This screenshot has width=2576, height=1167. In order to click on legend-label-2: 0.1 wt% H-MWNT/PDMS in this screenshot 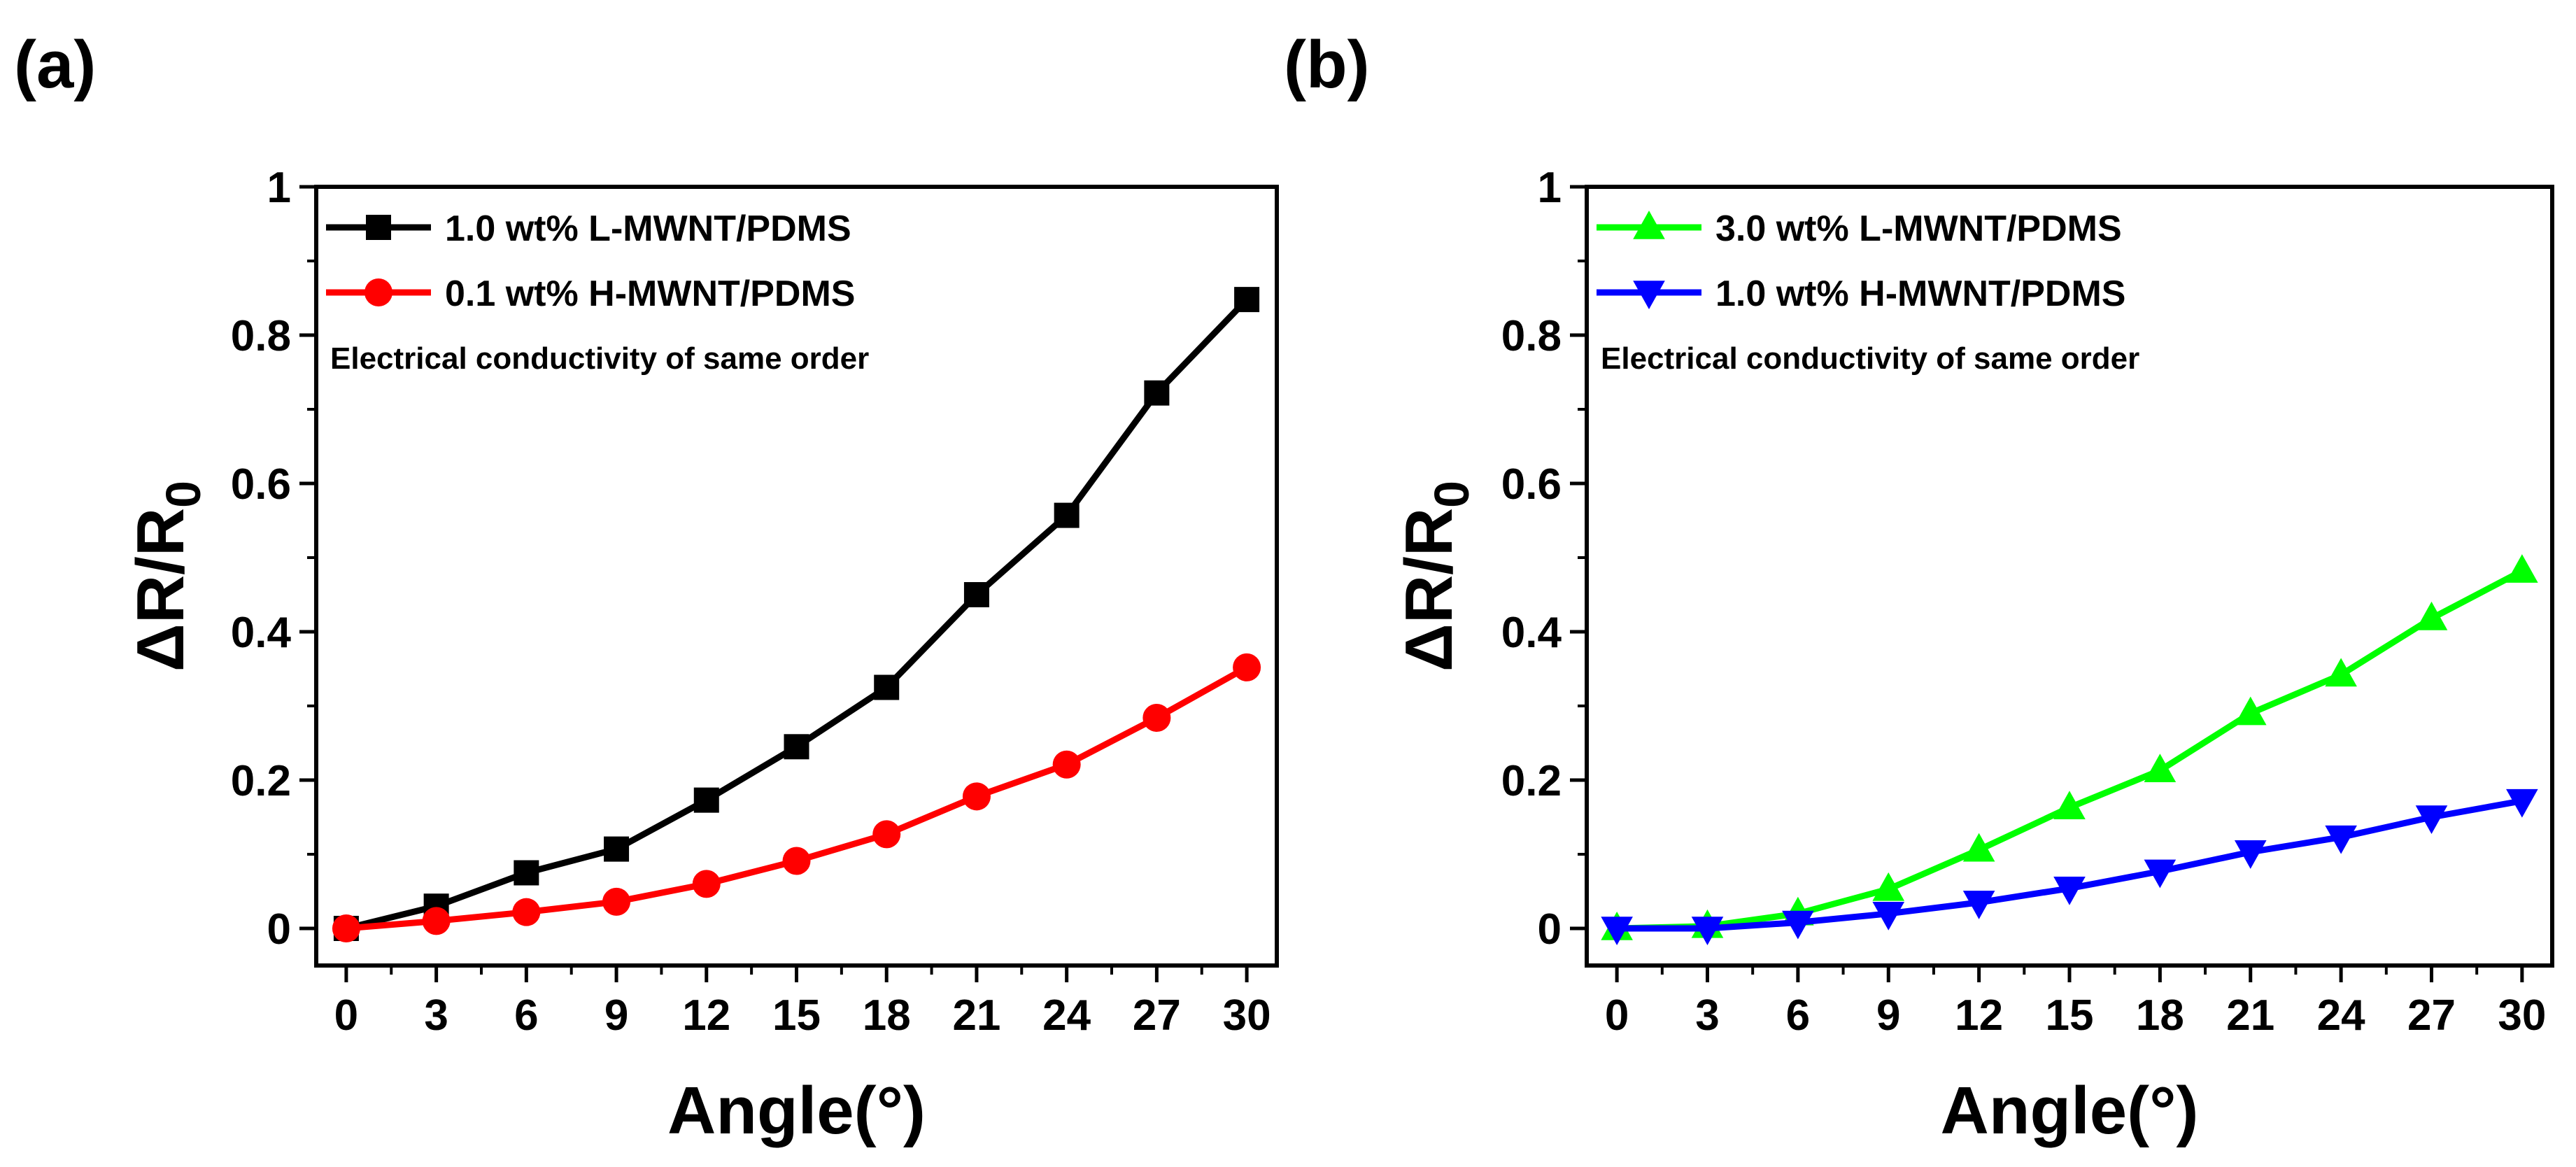, I will do `click(650, 294)`.